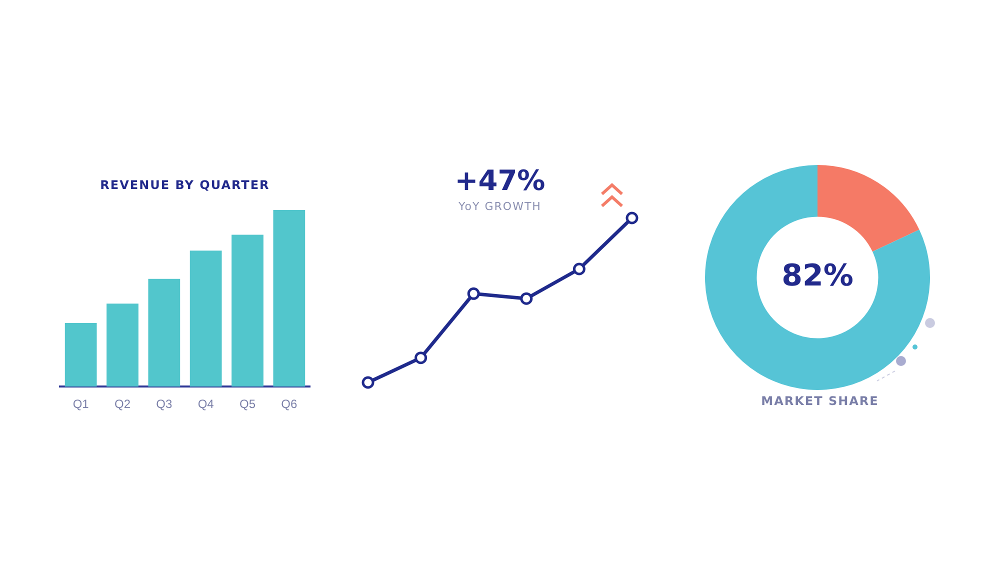  What do you see at coordinates (500, 180) in the screenshot?
I see `chart-title: +47%` at bounding box center [500, 180].